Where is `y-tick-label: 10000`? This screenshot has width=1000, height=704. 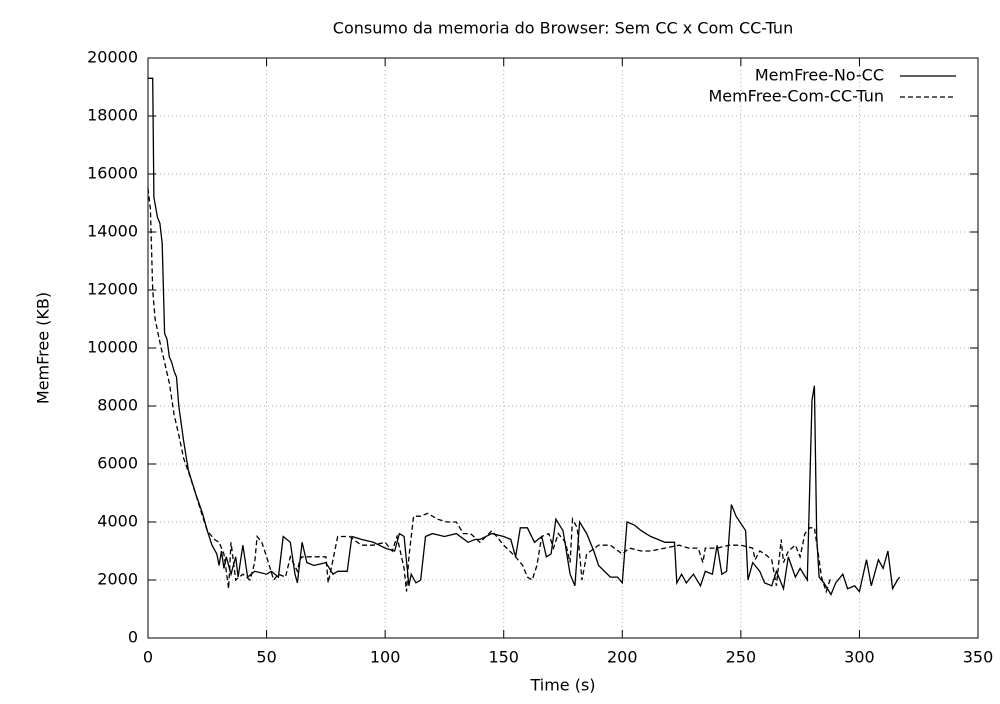 y-tick-label: 10000 is located at coordinates (112, 347).